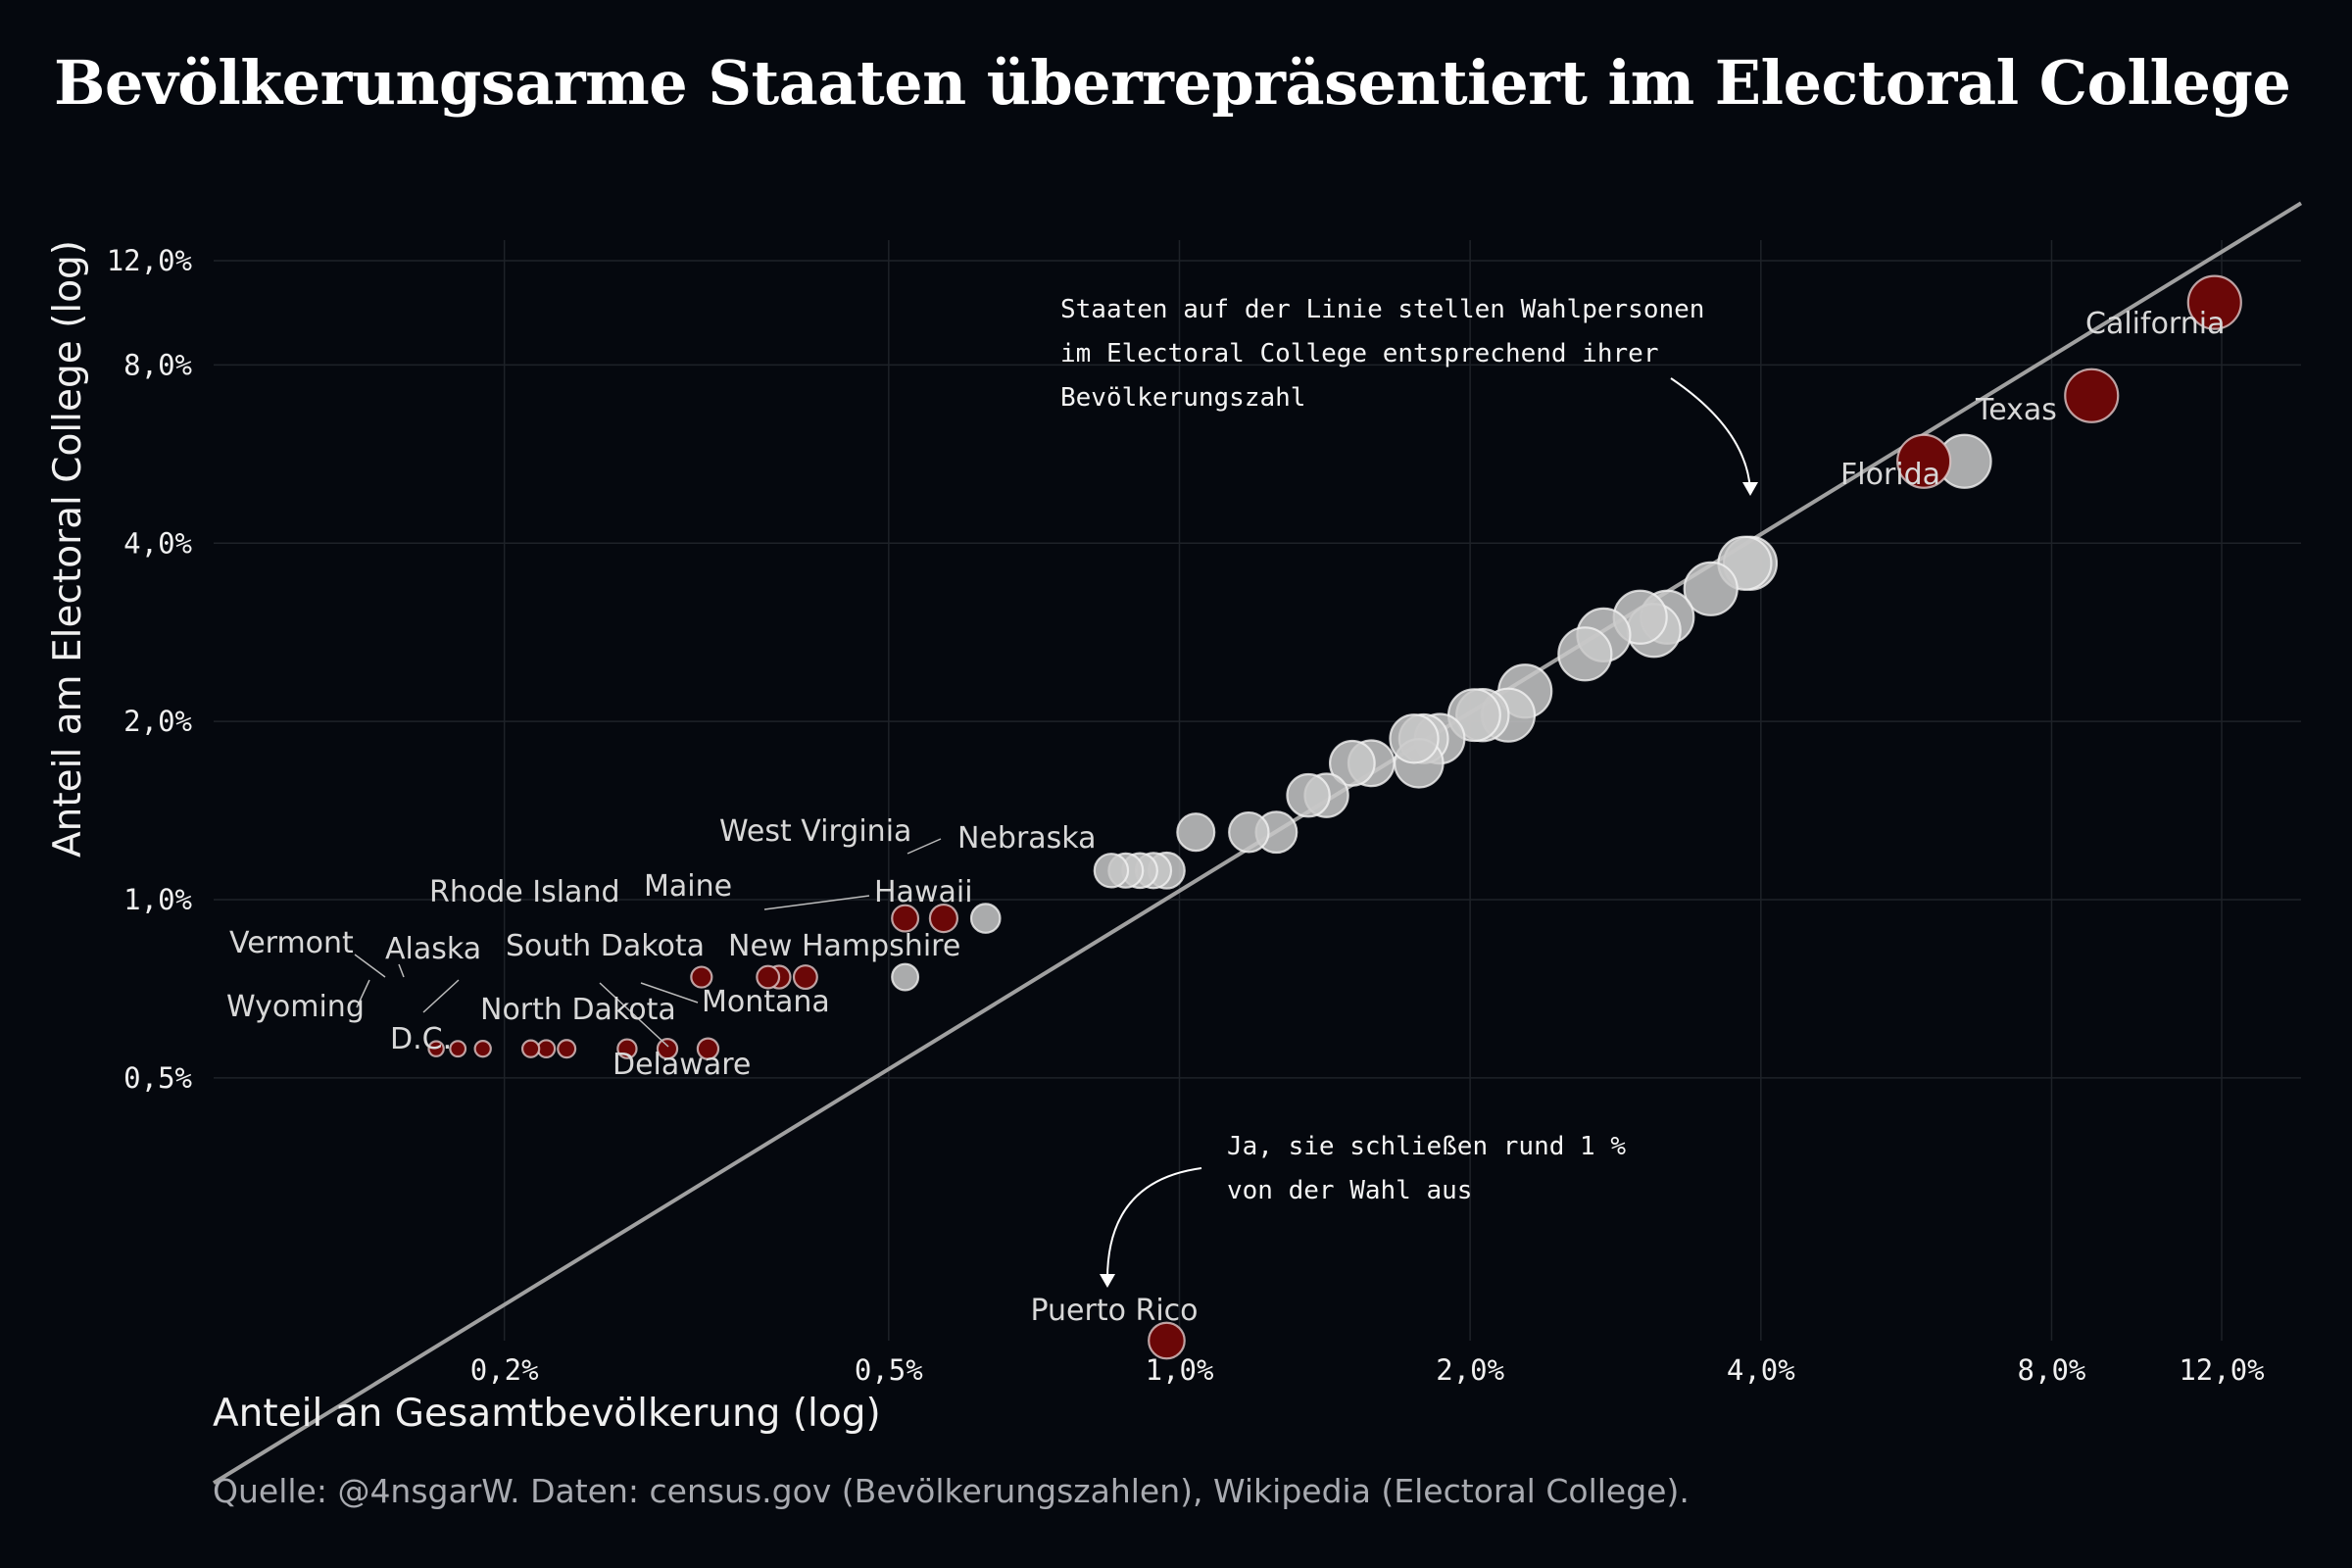 This screenshot has width=2352, height=1568. I want to click on data-point-texas, so click(2092, 395).